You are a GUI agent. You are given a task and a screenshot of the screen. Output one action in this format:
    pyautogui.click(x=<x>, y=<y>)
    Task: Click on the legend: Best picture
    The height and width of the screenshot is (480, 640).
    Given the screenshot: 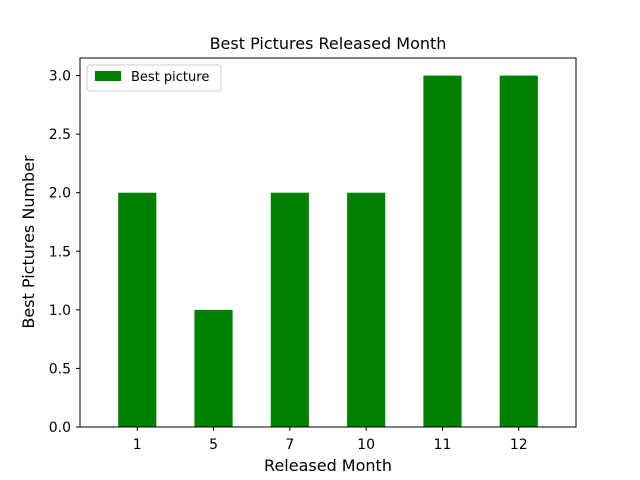 What is the action you would take?
    pyautogui.click(x=154, y=78)
    